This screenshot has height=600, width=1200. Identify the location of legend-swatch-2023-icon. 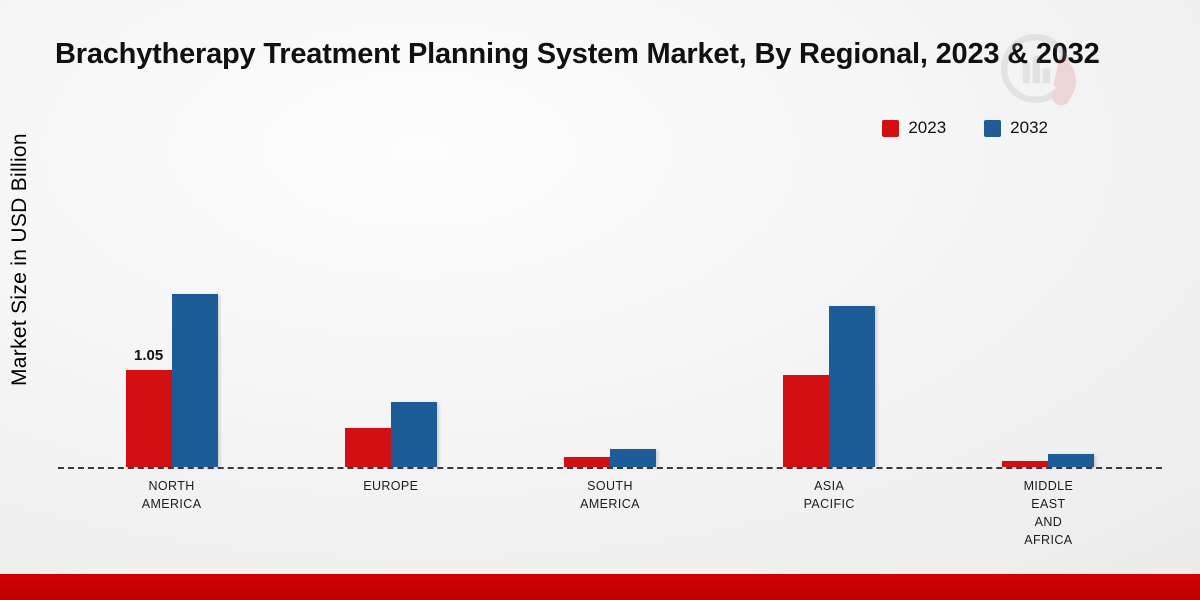
(891, 128).